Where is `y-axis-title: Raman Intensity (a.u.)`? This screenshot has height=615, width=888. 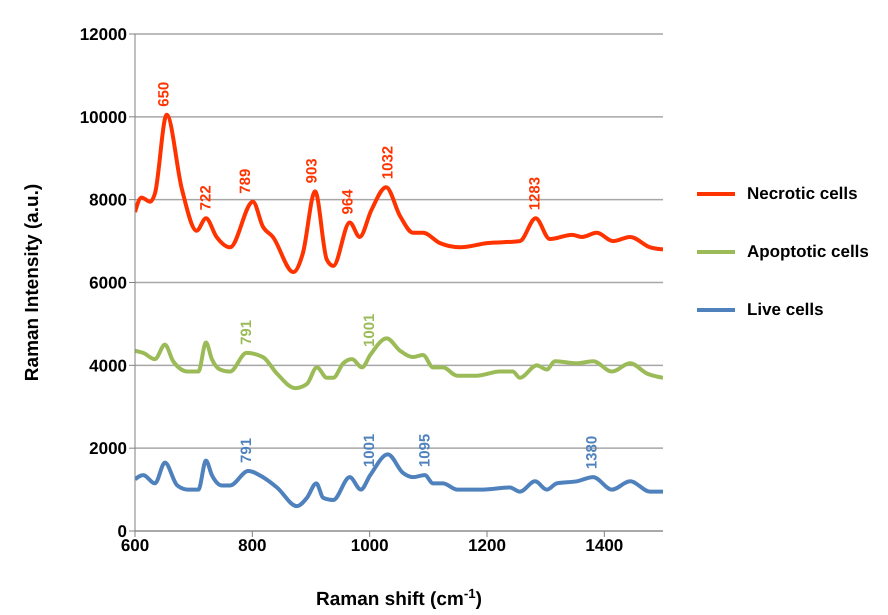
y-axis-title: Raman Intensity (a.u.) is located at coordinates (32, 283).